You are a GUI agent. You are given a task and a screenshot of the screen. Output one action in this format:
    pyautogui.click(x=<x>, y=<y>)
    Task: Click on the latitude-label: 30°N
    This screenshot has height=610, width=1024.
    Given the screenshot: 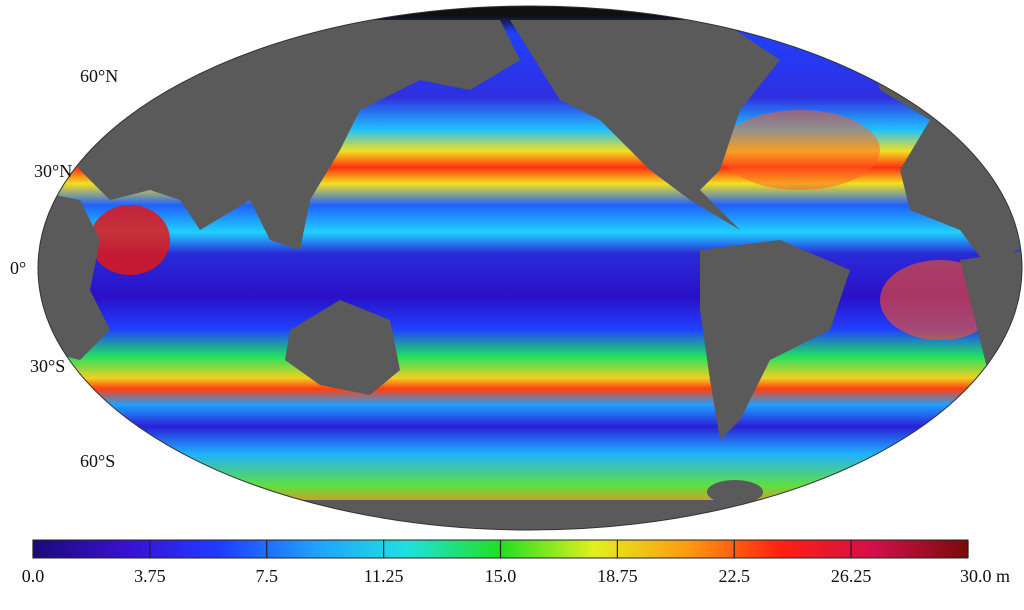 What is the action you would take?
    pyautogui.click(x=53, y=171)
    